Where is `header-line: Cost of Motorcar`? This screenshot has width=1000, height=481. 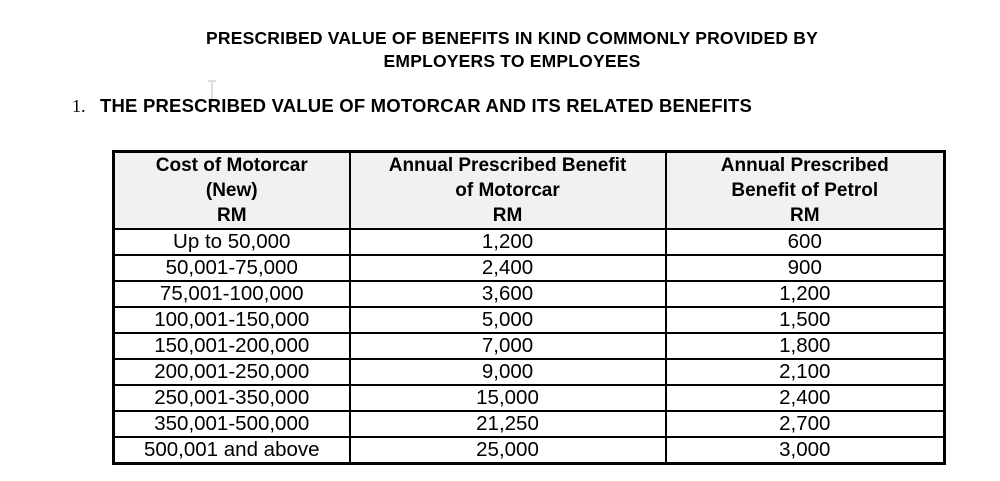
header-line: Cost of Motorcar is located at coordinates (231, 165).